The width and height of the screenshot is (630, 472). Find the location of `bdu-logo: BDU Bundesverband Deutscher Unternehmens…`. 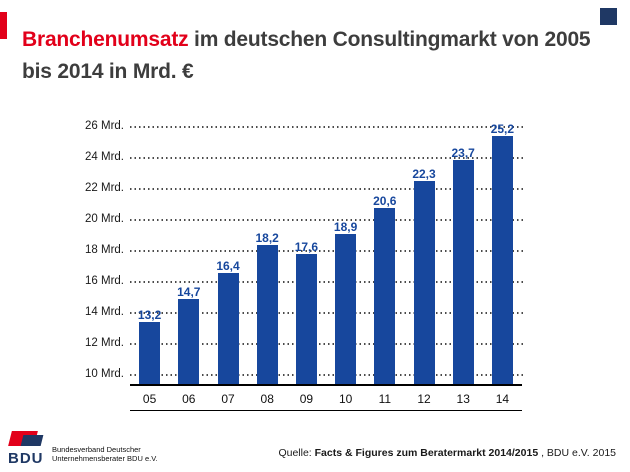

bdu-logo: BDU Bundesverband Deutscher Unternehmens… is located at coordinates (83, 449).